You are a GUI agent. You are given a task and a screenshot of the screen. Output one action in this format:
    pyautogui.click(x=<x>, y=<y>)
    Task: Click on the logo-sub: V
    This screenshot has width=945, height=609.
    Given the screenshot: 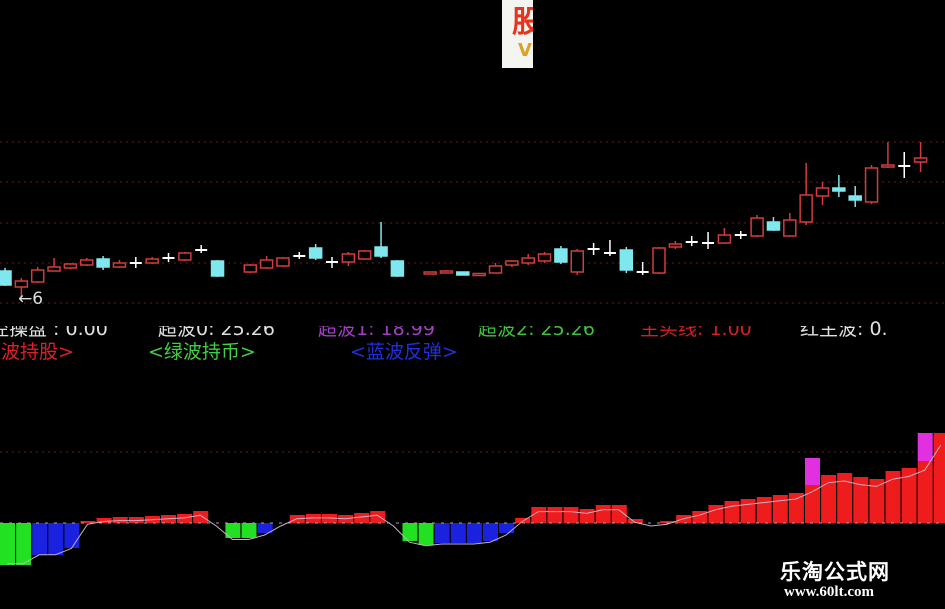 What is the action you would take?
    pyautogui.click(x=525, y=50)
    